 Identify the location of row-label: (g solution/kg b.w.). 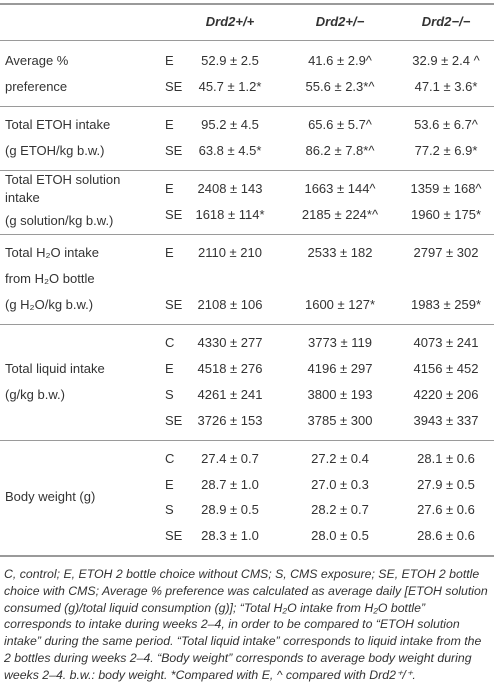
(59, 220).